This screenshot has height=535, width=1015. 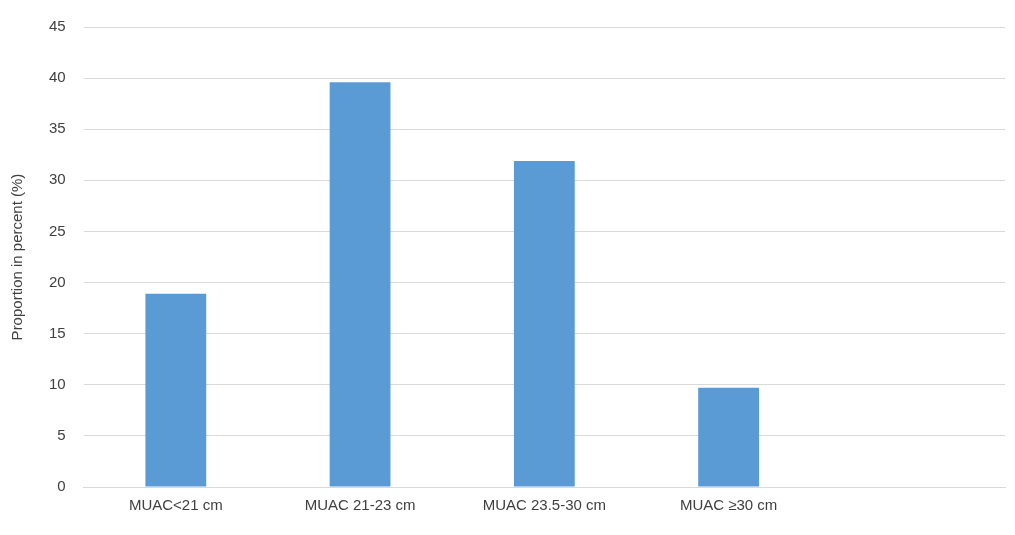 What do you see at coordinates (57, 383) in the screenshot?
I see `y-tick-label: 10` at bounding box center [57, 383].